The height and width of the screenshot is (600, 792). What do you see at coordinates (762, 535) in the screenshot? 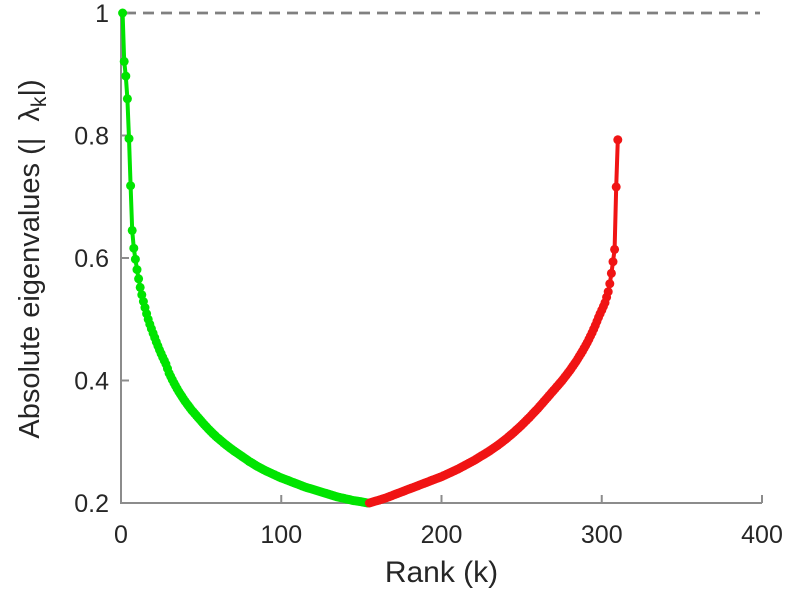
I see `x-tick-label: 400` at bounding box center [762, 535].